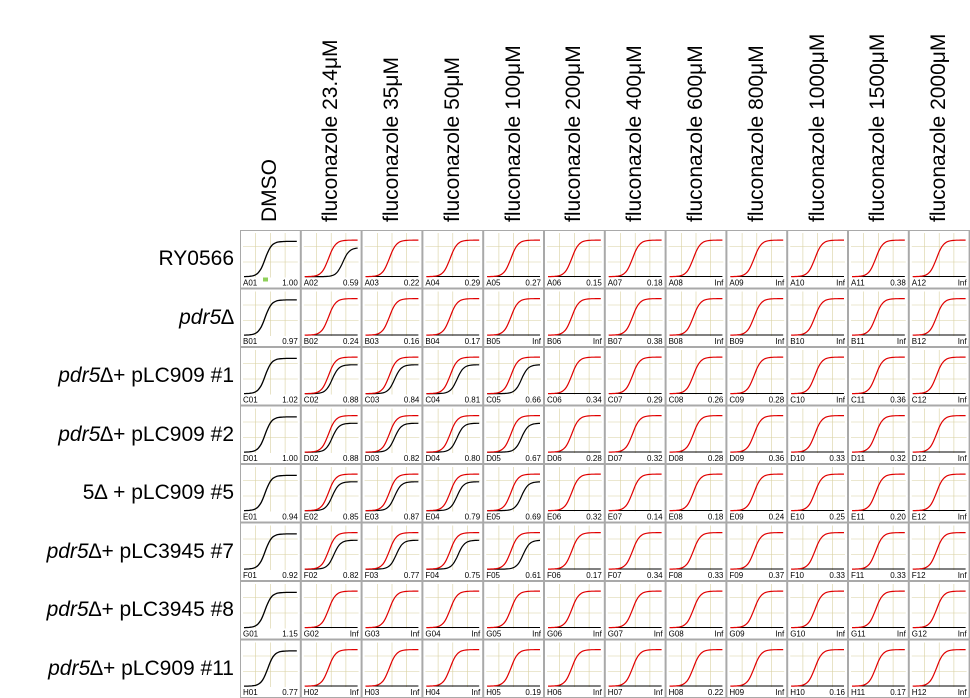 The width and height of the screenshot is (970, 698). I want to click on well-value: 0.33, so click(837, 458).